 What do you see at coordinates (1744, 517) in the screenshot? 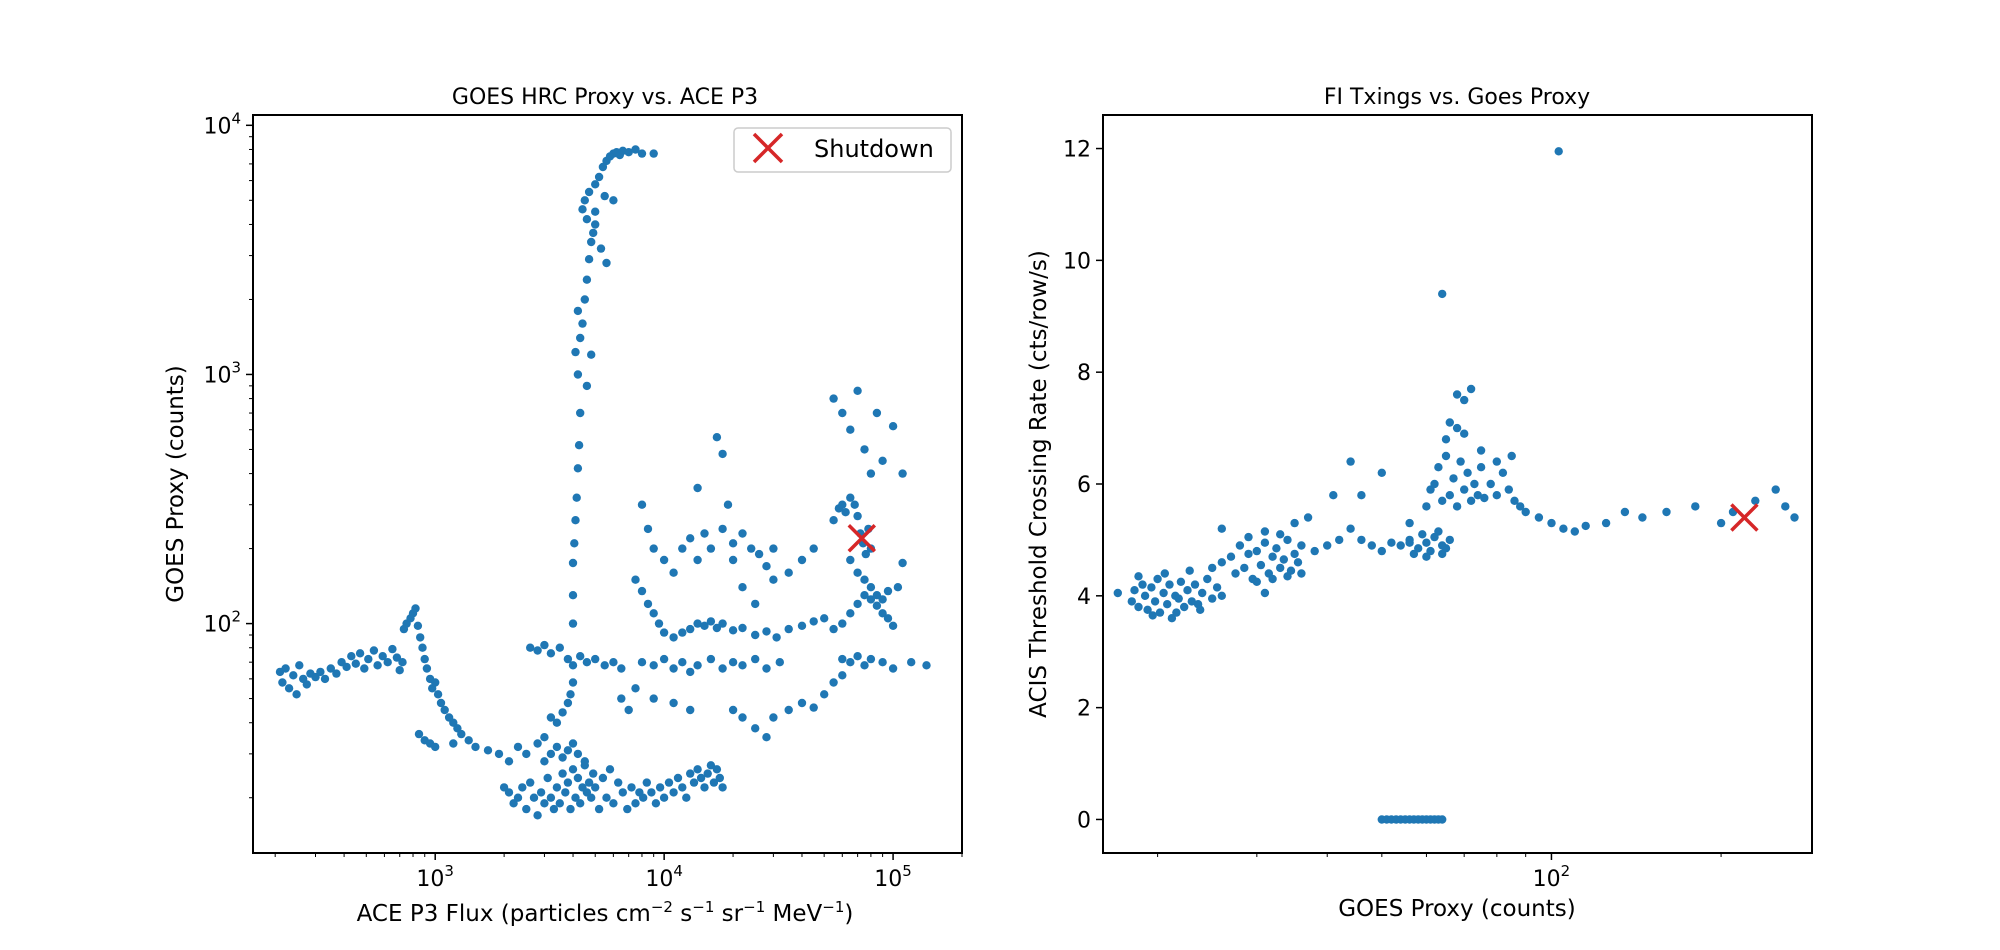
I see `right-chart-shutdown-marker` at bounding box center [1744, 517].